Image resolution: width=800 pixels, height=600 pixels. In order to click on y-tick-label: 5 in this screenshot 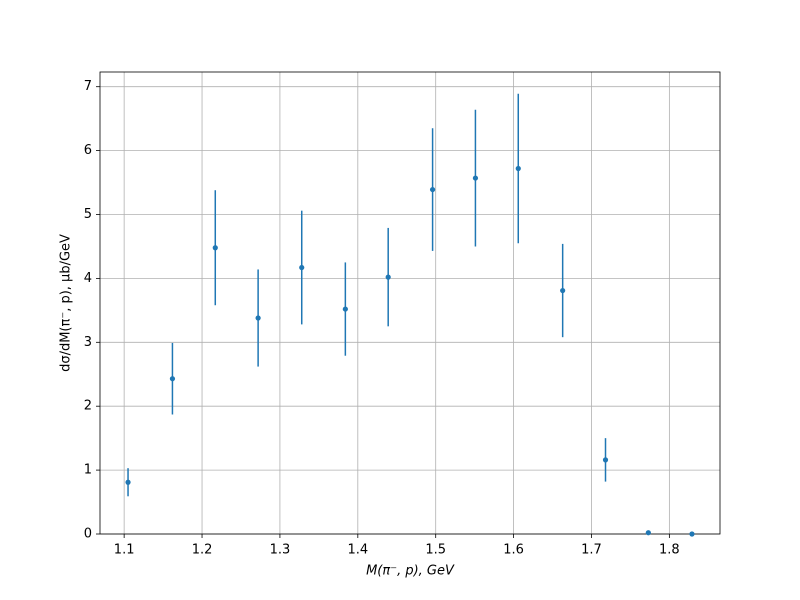, I will do `click(88, 214)`.